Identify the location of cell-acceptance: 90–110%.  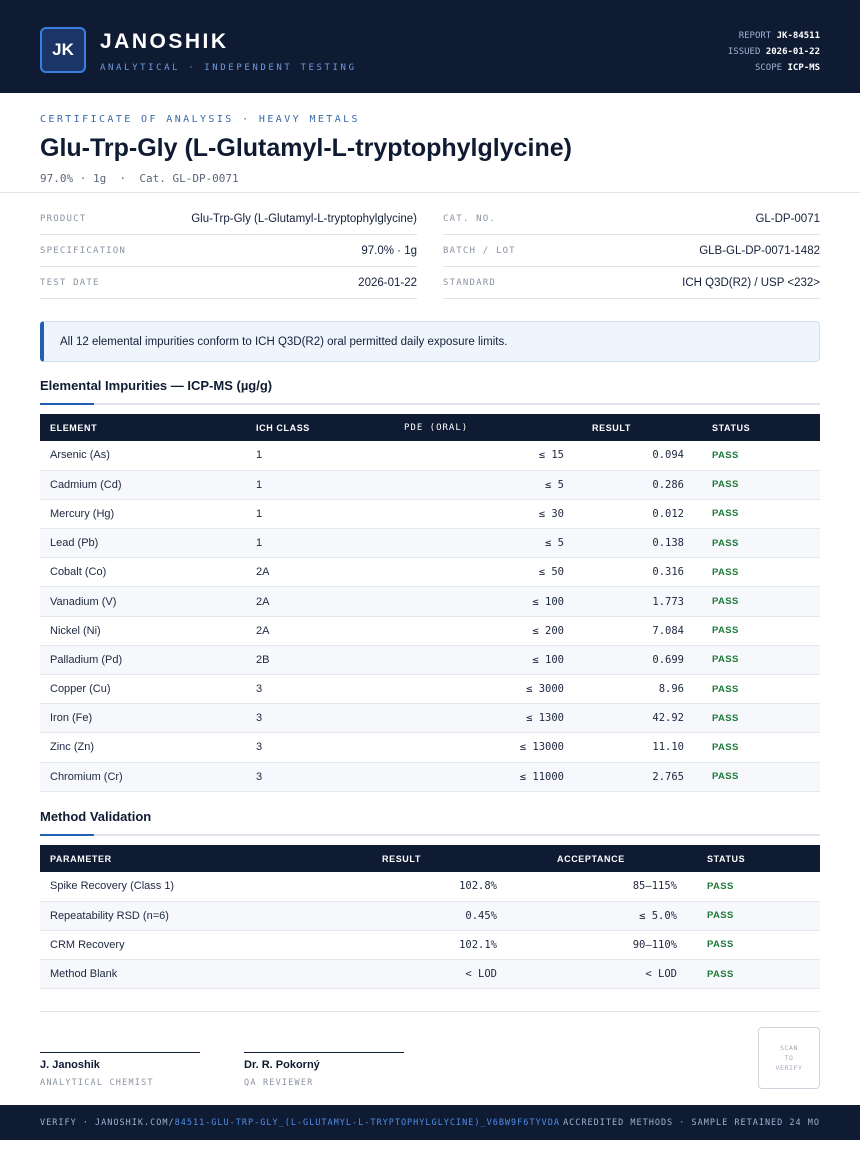
(597, 945).